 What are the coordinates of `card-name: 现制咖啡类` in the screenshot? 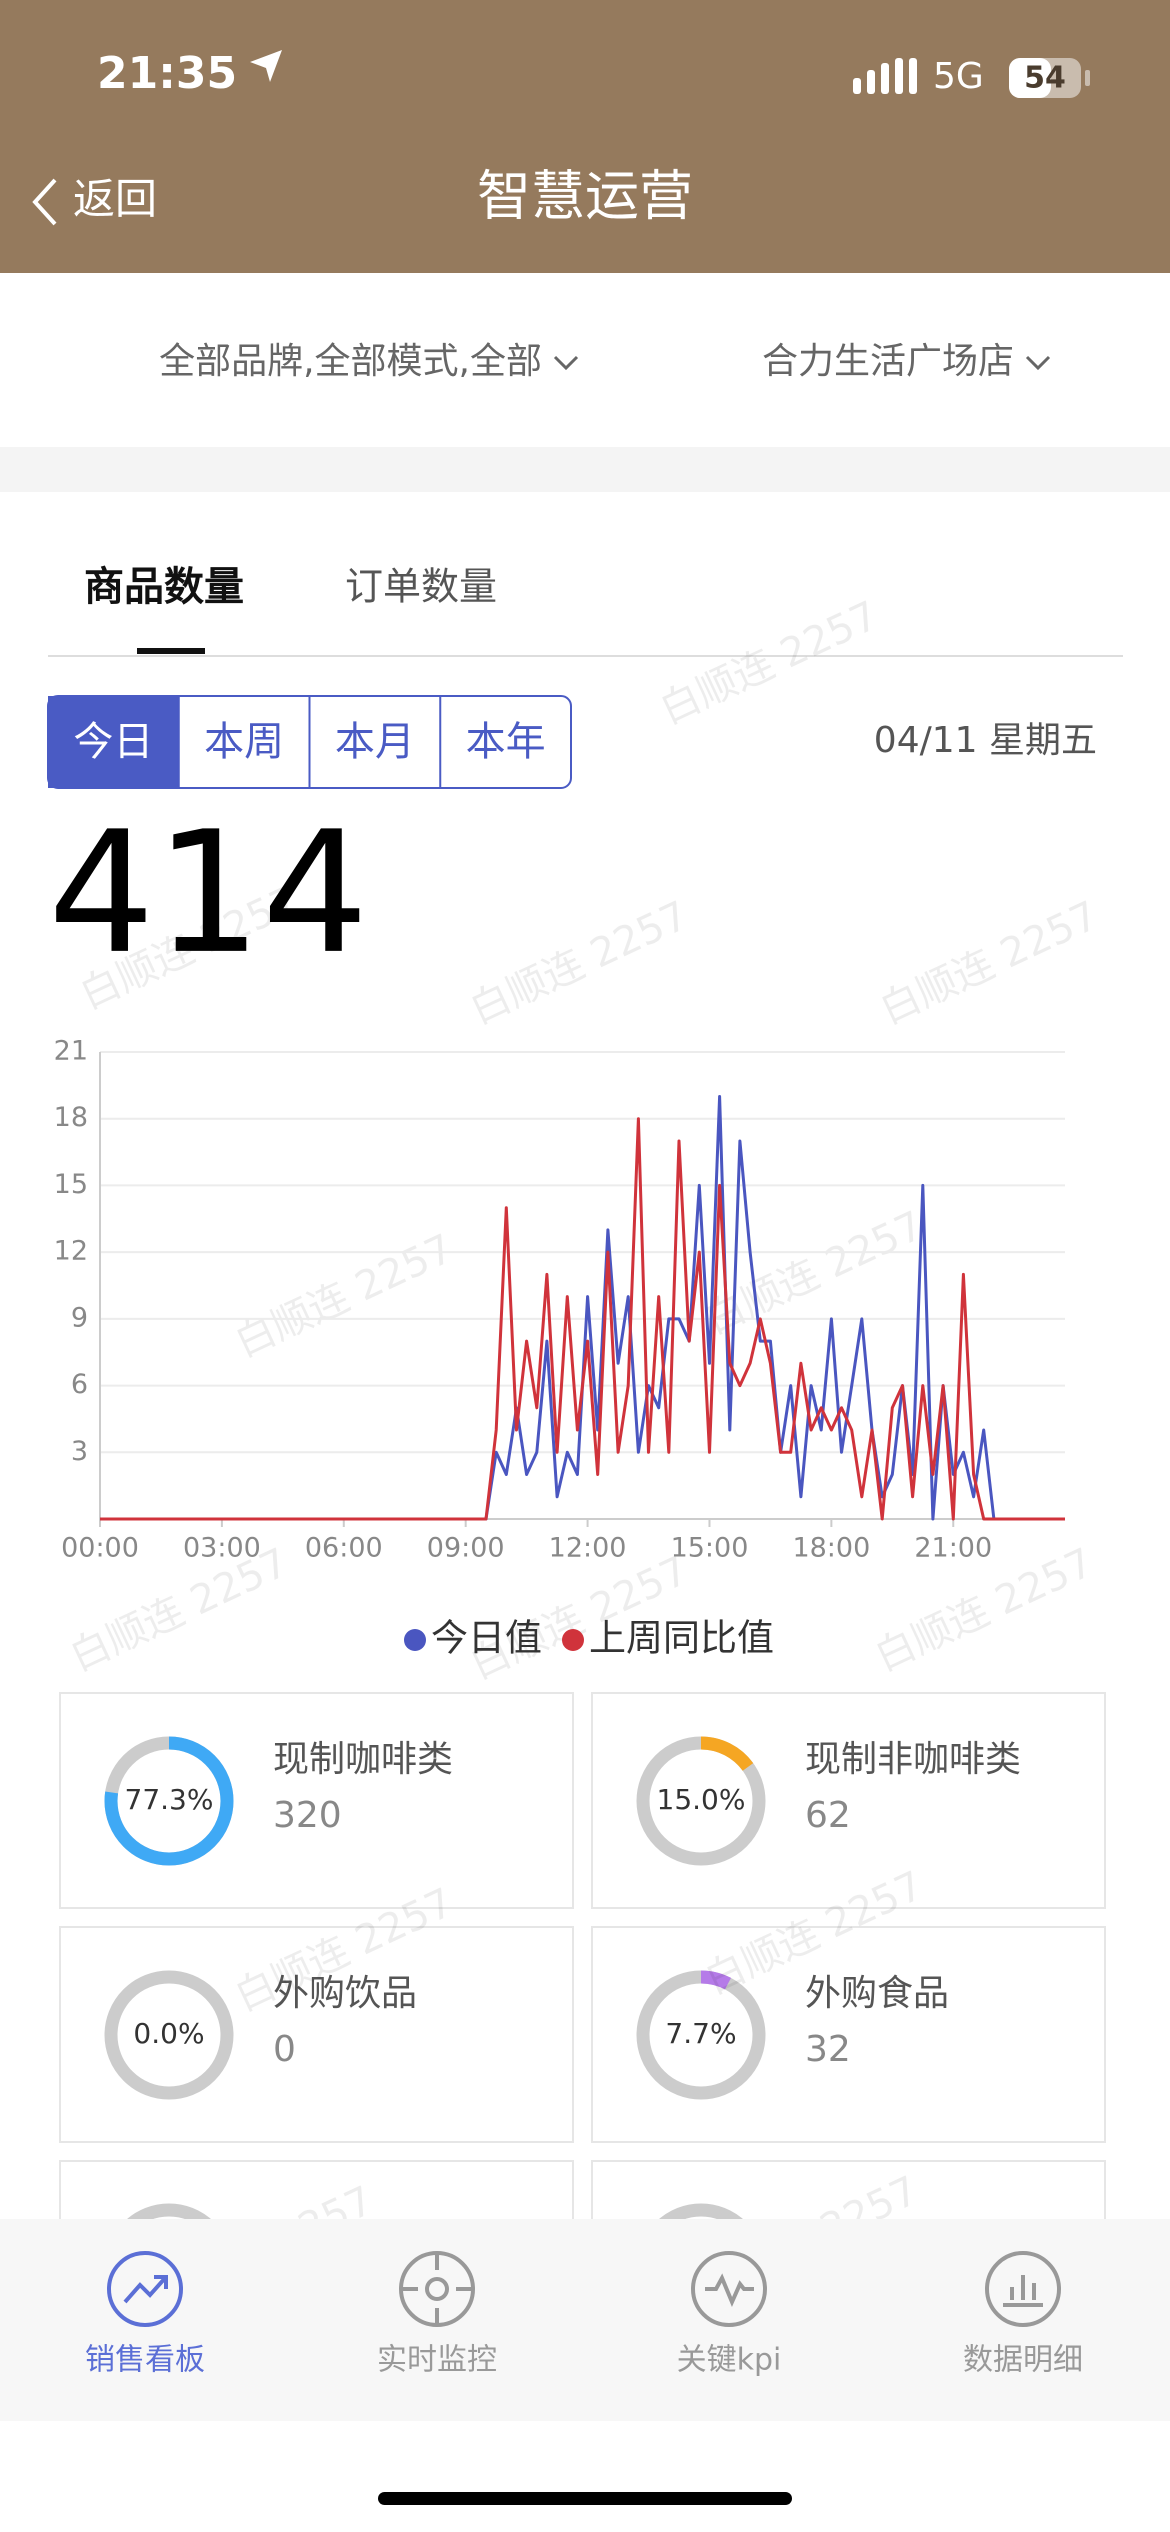 It's located at (363, 1759).